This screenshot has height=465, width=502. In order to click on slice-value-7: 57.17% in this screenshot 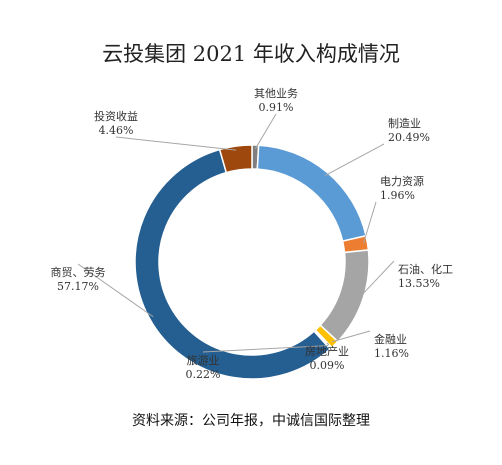, I will do `click(78, 286)`.